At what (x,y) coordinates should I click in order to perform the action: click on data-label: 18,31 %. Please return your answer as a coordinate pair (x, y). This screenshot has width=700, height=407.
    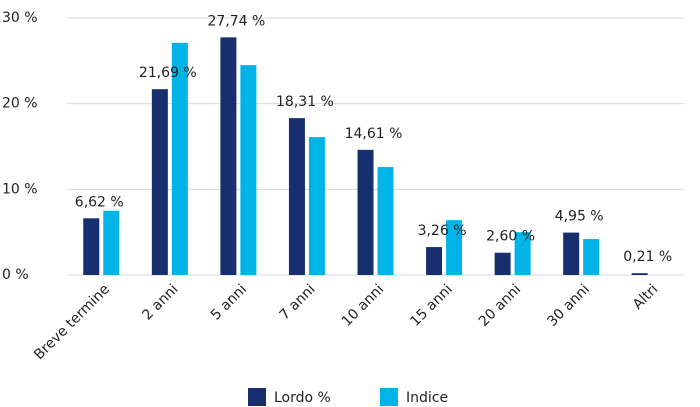
    Looking at the image, I should click on (305, 102).